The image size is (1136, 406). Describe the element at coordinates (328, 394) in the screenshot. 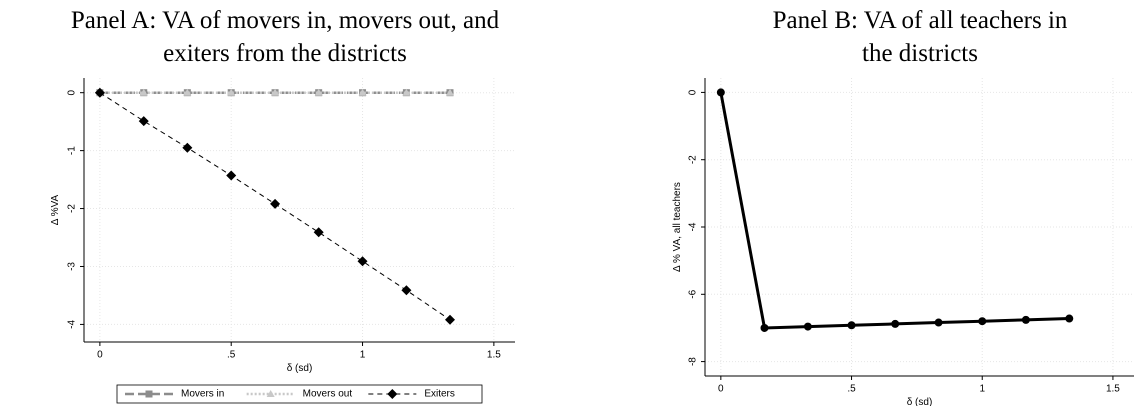

I see `legend-label: Movers out` at that location.